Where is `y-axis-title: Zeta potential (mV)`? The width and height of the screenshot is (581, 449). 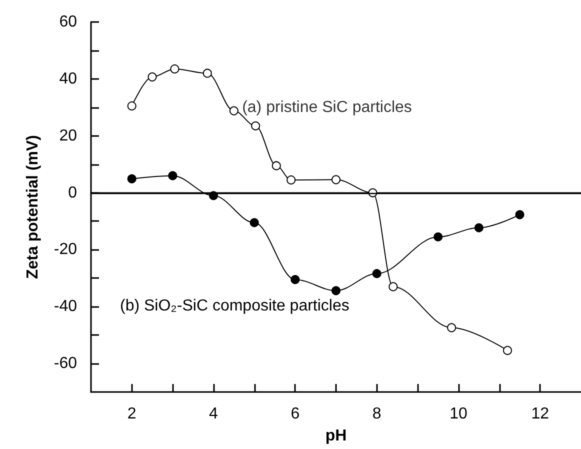 y-axis-title: Zeta potential (mV) is located at coordinates (33, 207).